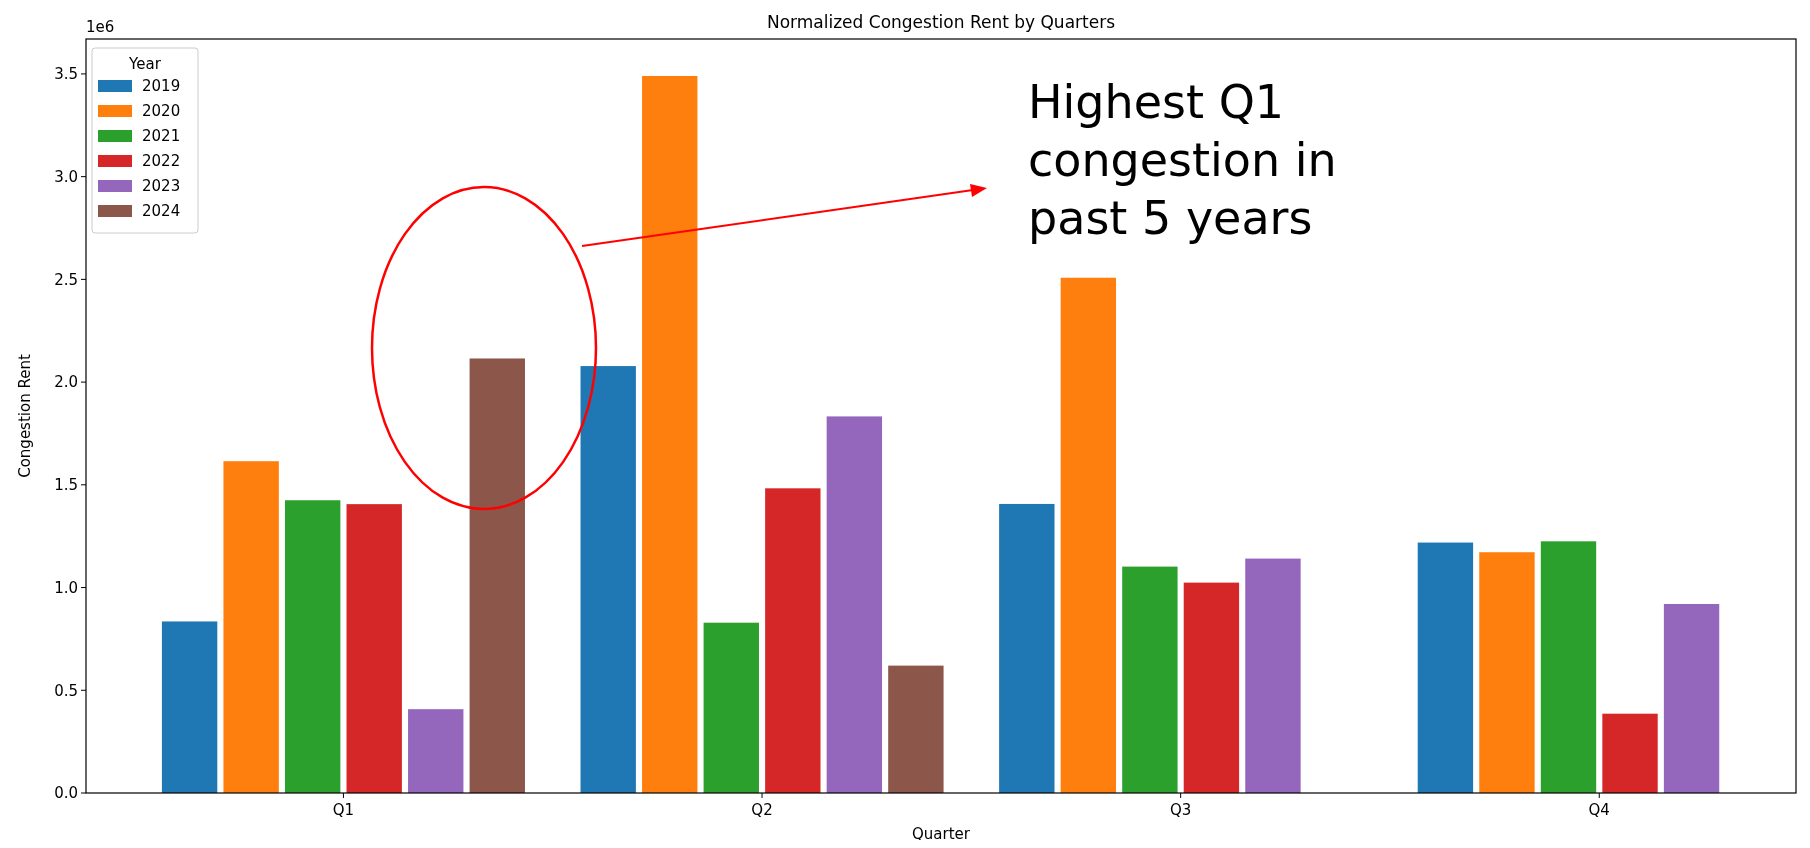  What do you see at coordinates (100, 27) in the screenshot?
I see `text: 1e6` at bounding box center [100, 27].